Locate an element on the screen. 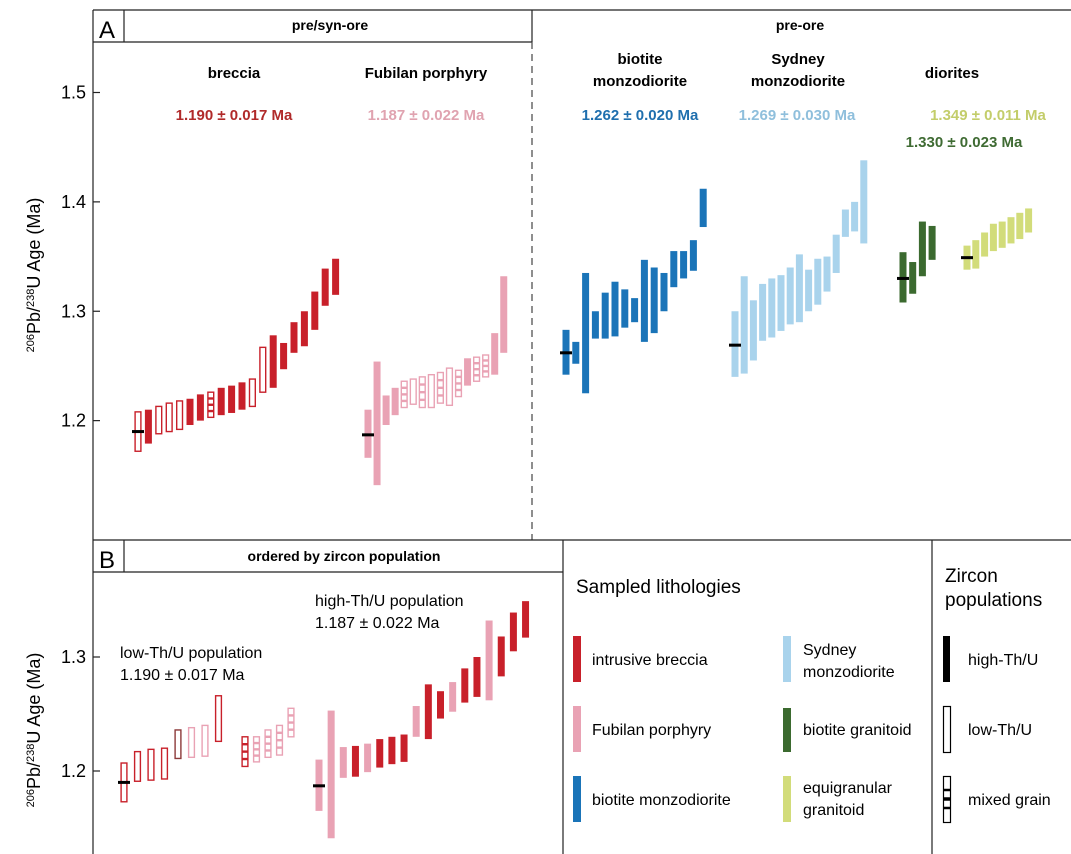  panel-b-error-bars is located at coordinates (324, 720).